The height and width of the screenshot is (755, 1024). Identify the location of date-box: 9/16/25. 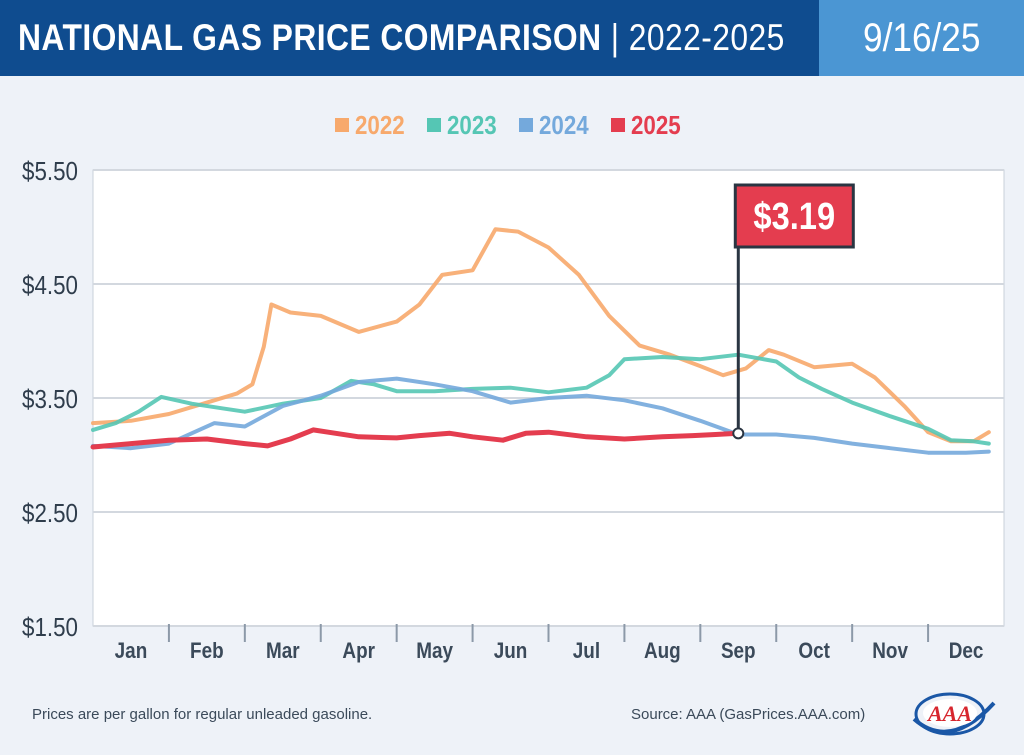
(921, 38).